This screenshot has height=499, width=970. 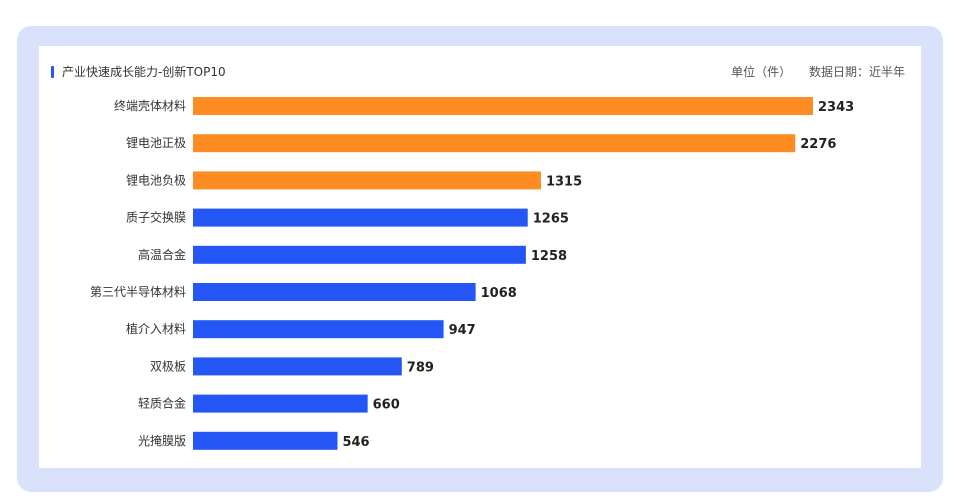 I want to click on value-label: 947, so click(x=462, y=330).